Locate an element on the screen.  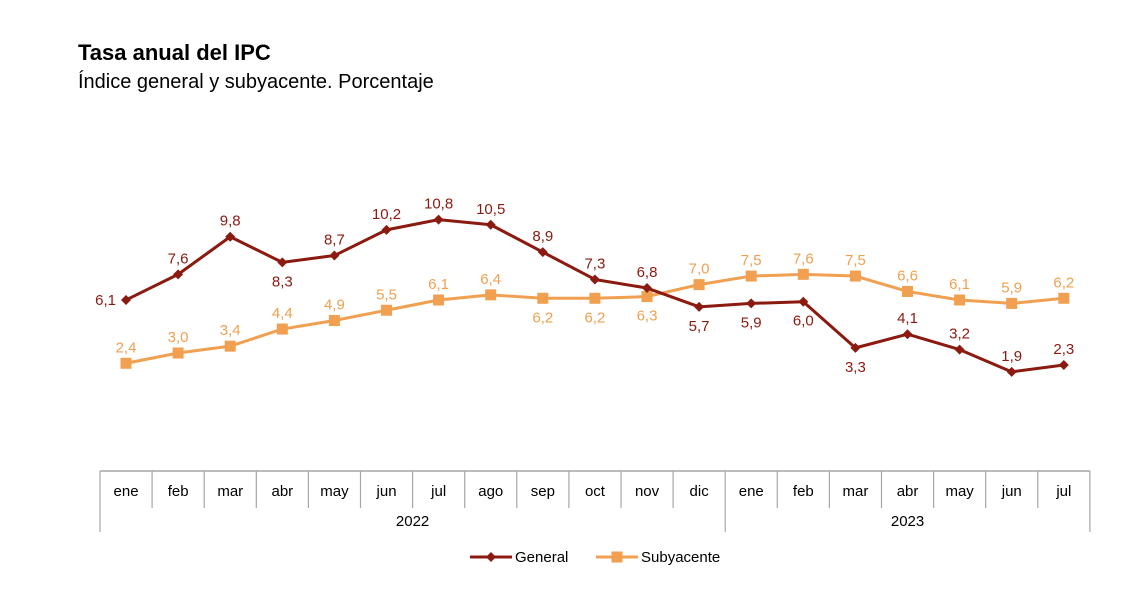
data-label-general-12: 5,9 is located at coordinates (751, 322).